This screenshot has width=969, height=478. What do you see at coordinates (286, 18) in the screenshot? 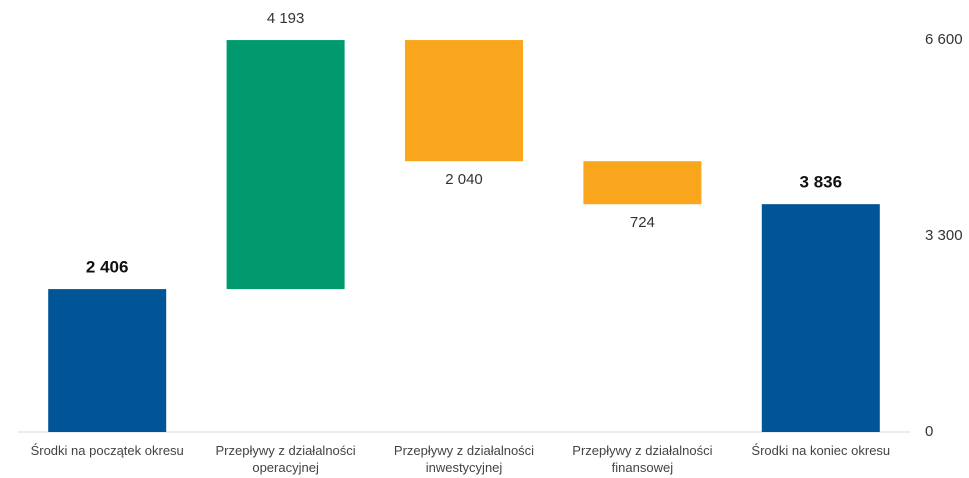
I see `data-label: 4 193` at bounding box center [286, 18].